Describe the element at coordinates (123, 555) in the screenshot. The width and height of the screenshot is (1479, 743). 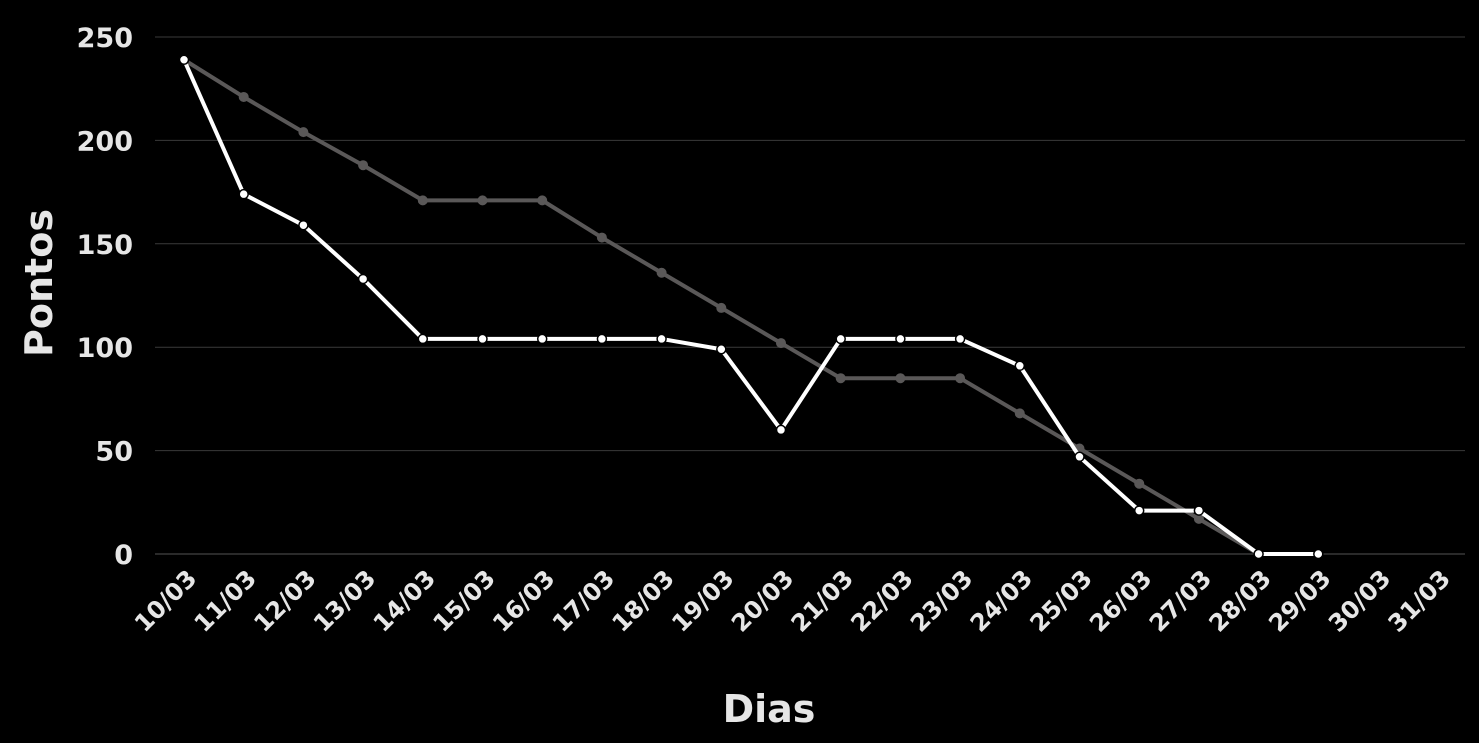
I see `y-tick-label: 0` at that location.